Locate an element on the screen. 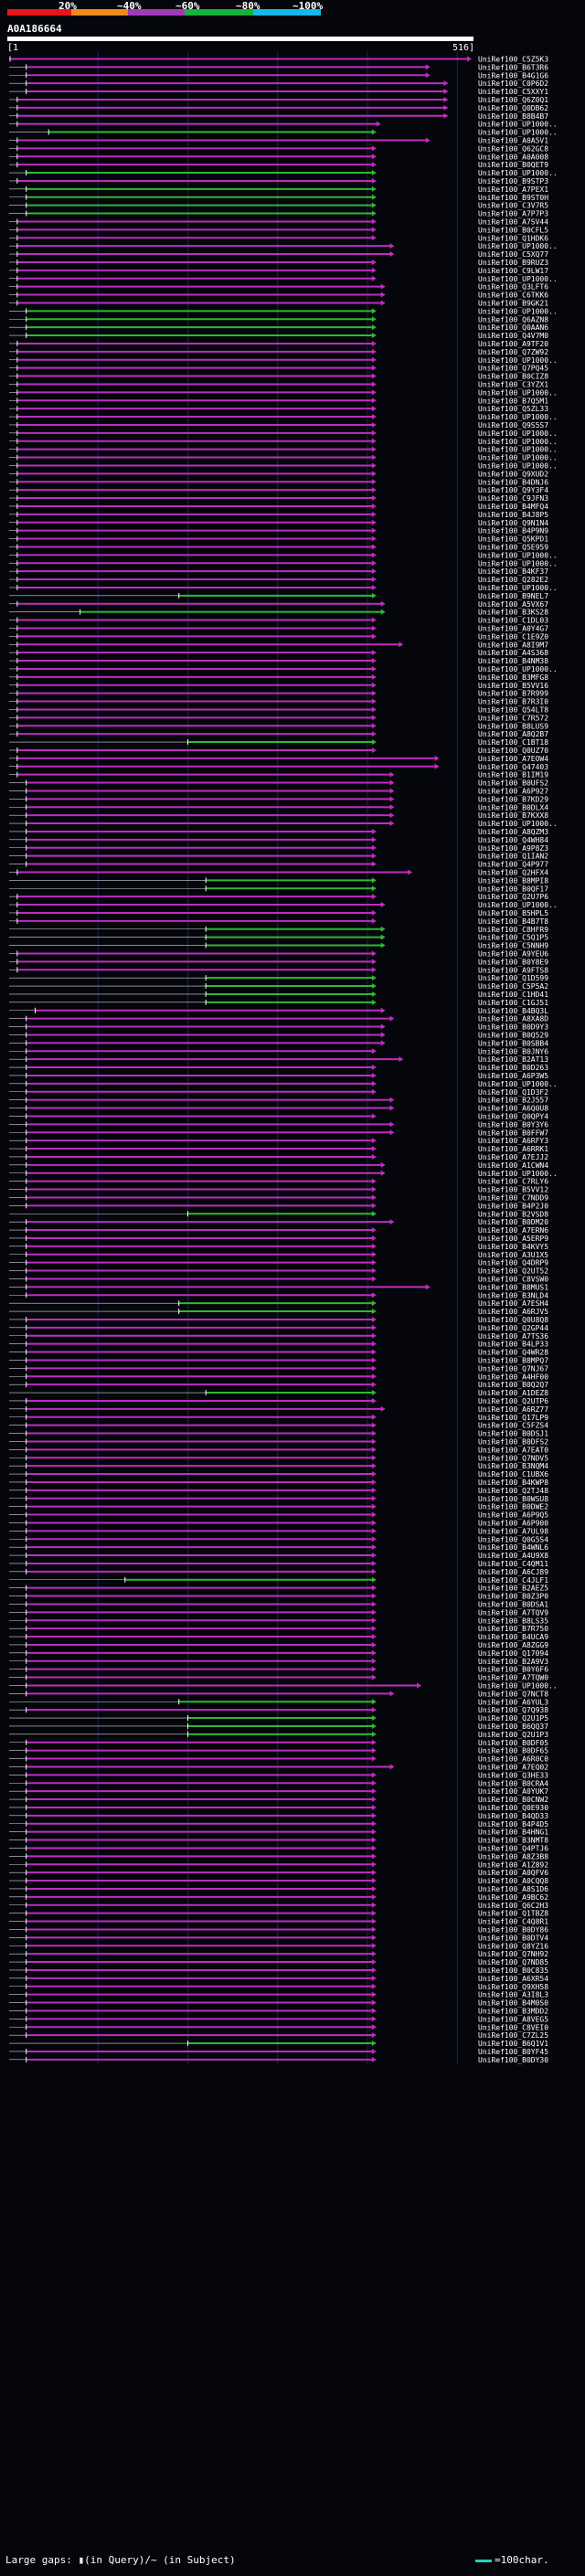 The height and width of the screenshot is (2576, 585). hit-label: UniRef100_B9NEL7 is located at coordinates (513, 596).